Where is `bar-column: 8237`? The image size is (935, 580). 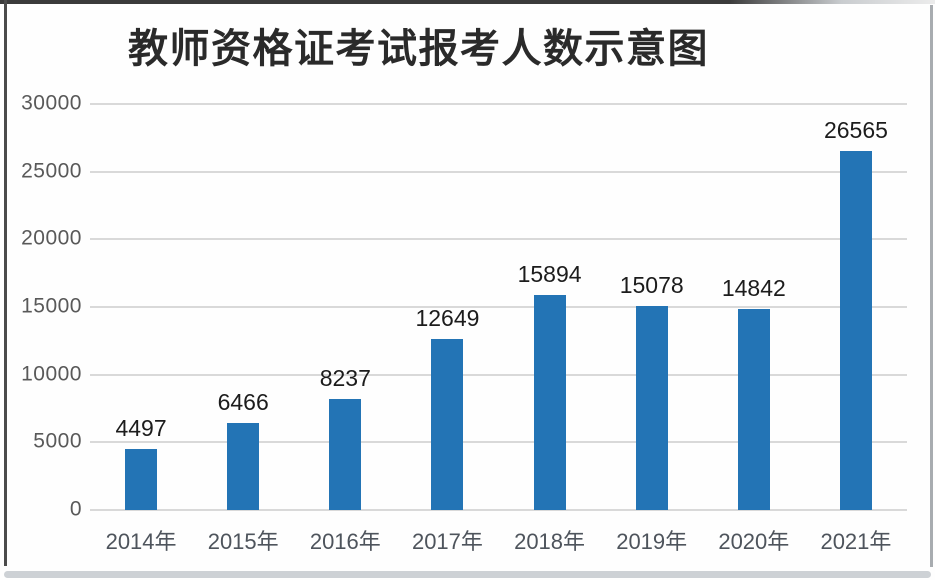
bar-column: 8237 is located at coordinates (345, 307).